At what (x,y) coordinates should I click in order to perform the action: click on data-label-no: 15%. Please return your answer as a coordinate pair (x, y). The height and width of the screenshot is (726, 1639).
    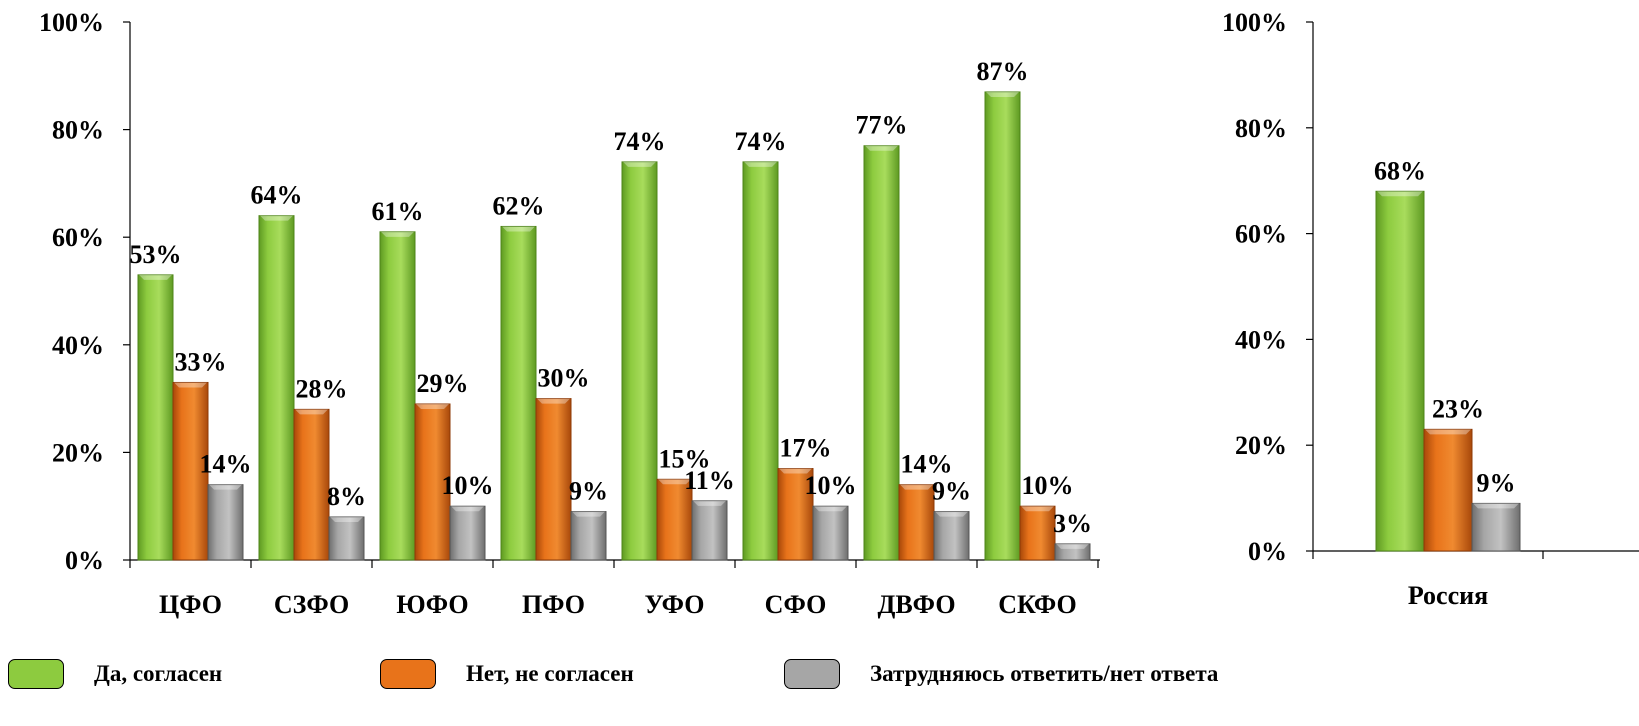
    Looking at the image, I should click on (685, 458).